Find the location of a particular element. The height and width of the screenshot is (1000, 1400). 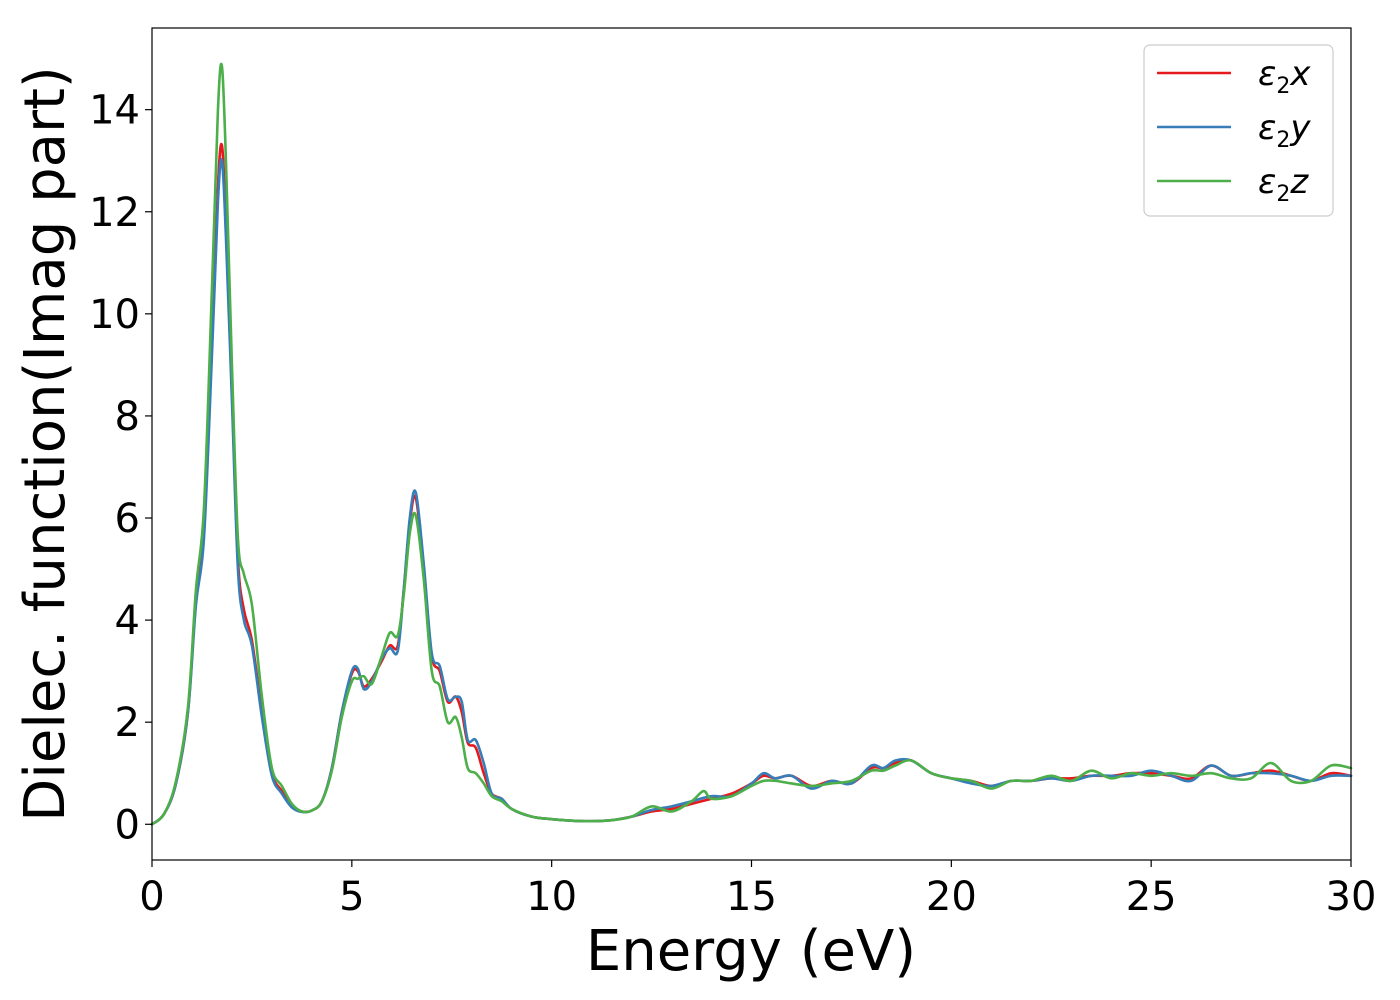

x-axis-ticks: 0 5 10 15 20 25 30 is located at coordinates (757, 890).